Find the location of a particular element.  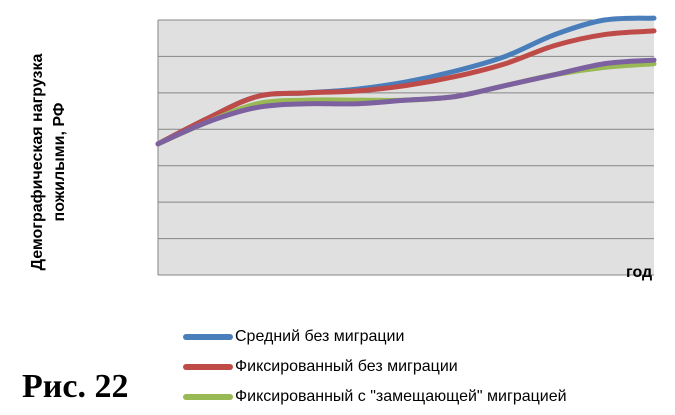

legend-label-1: Фиксированный без миграции is located at coordinates (346, 366).